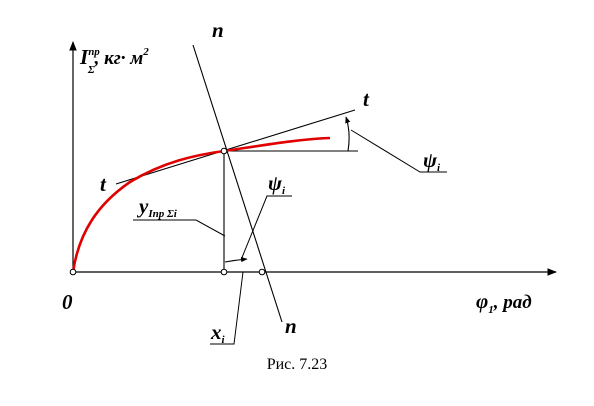  I want to click on y-axis-label: Iпр Σ, кг· м2, so click(114, 60).